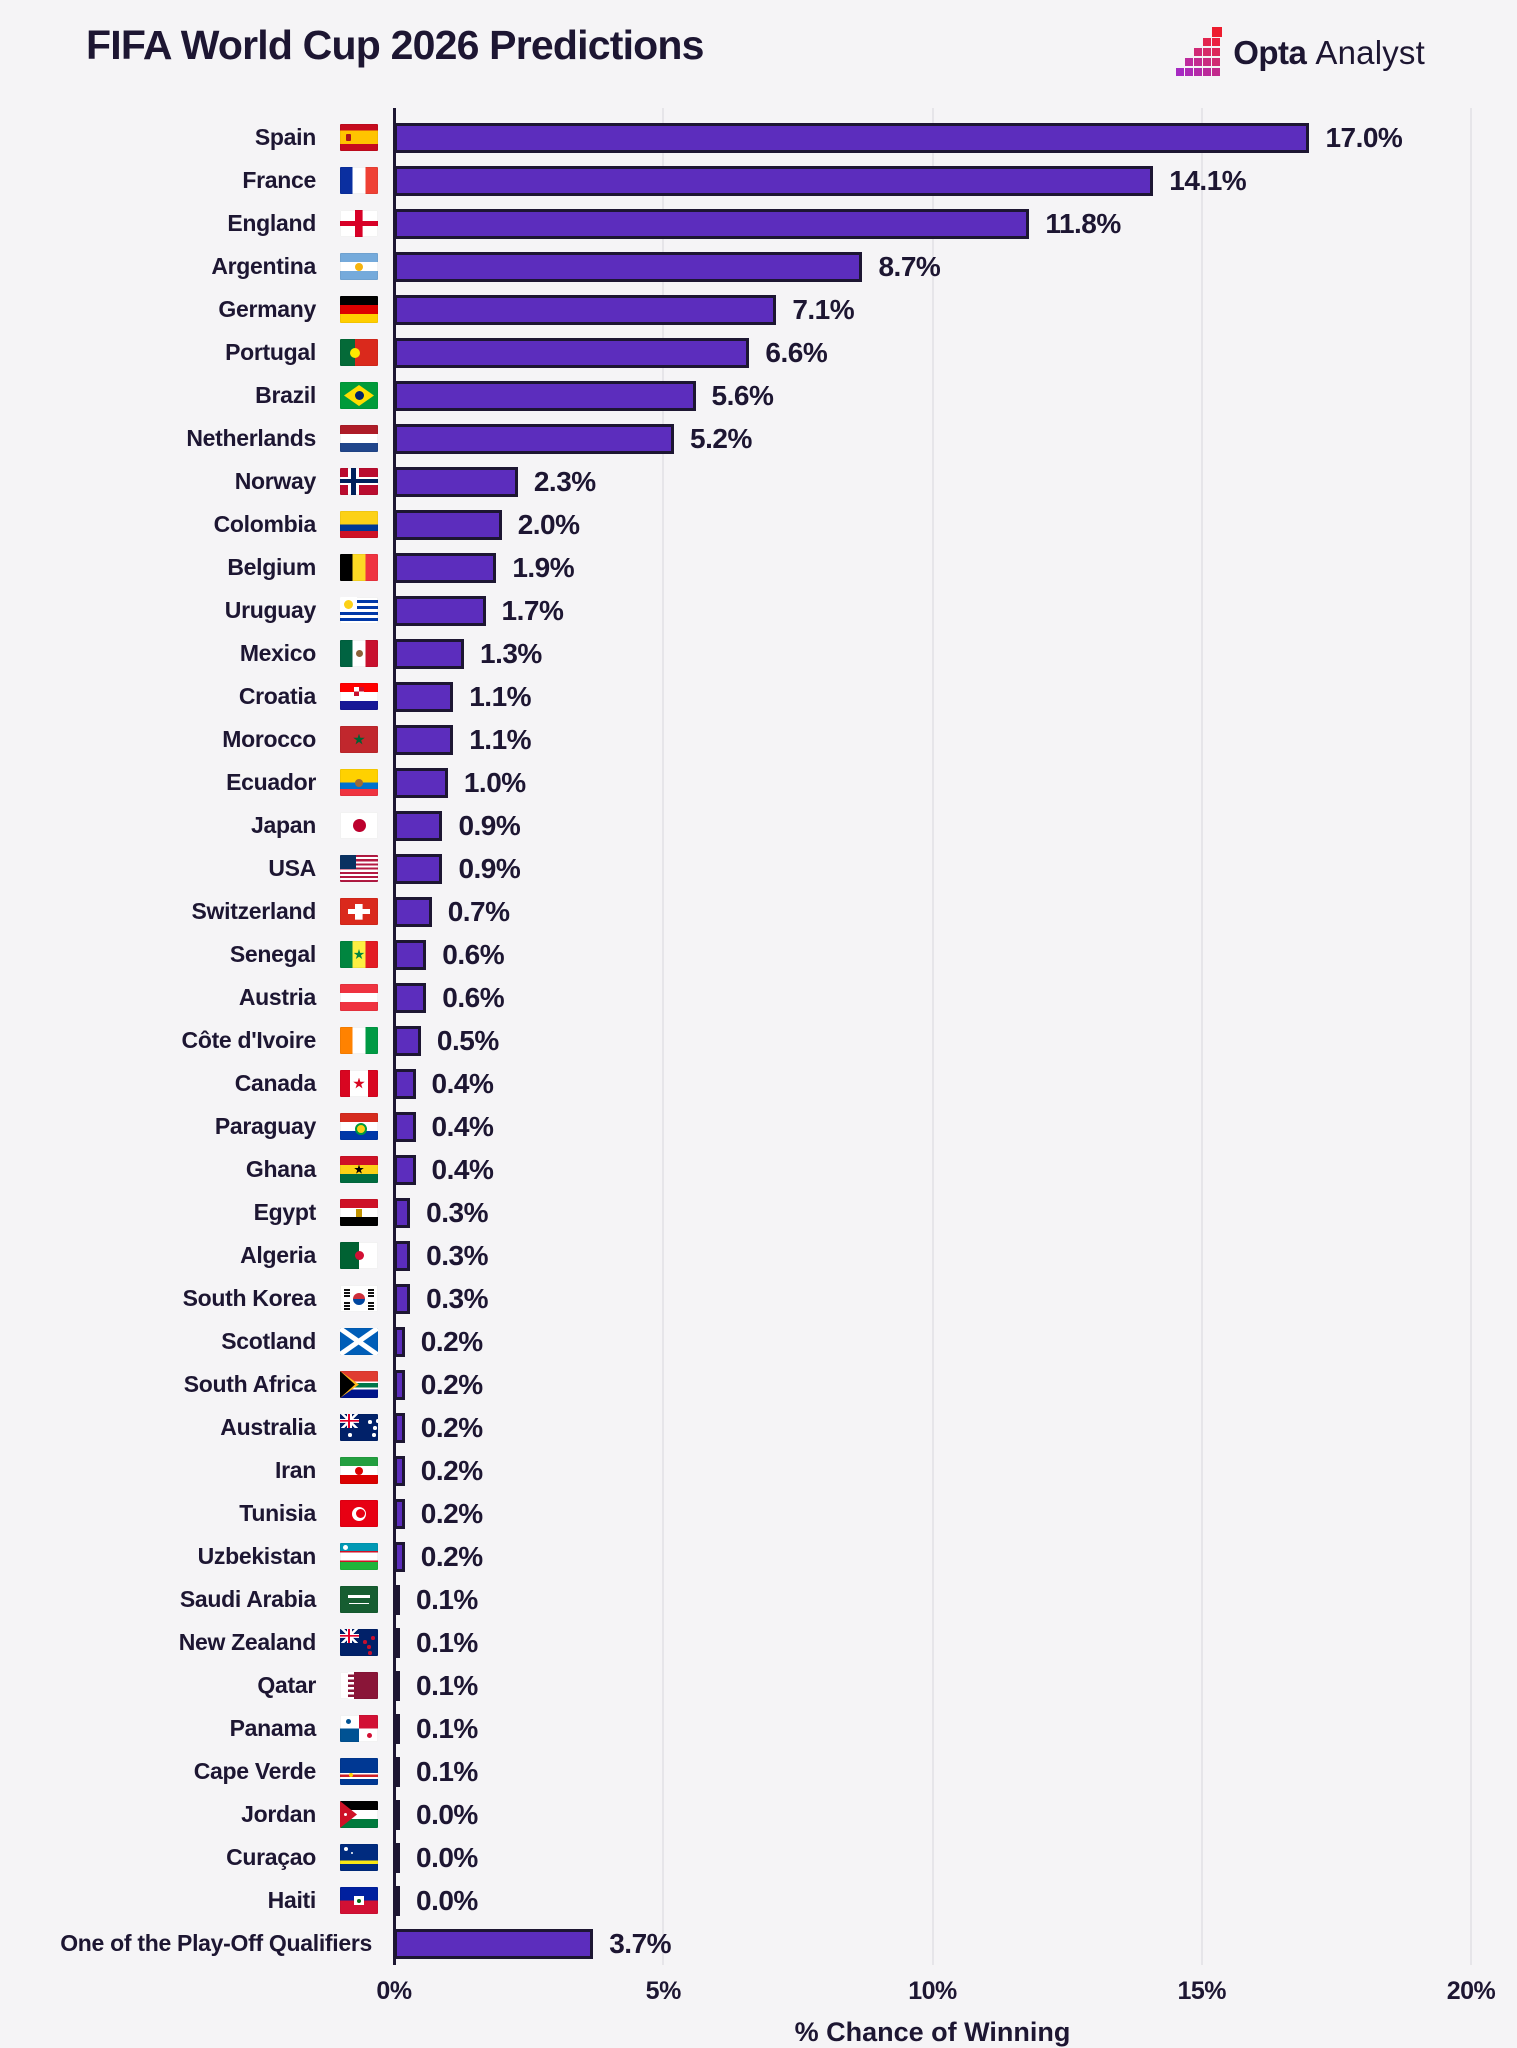 The height and width of the screenshot is (2048, 1517). I want to click on country-label: Scotland, so click(268, 1341).